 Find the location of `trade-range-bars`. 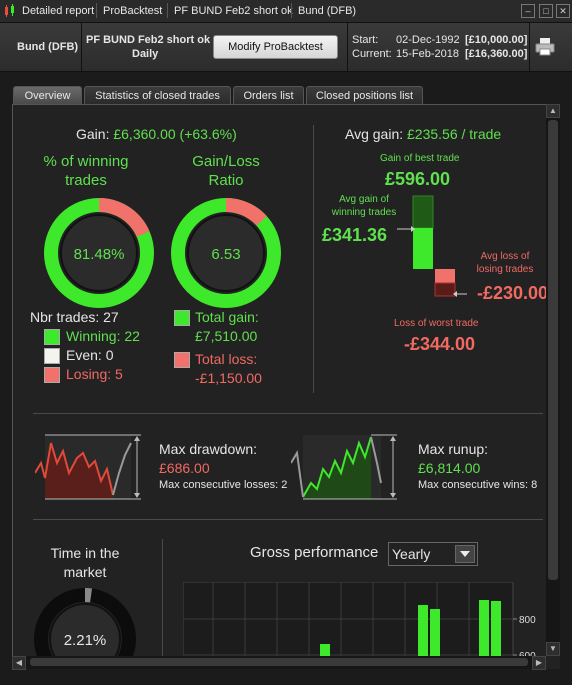

trade-range-bars is located at coordinates (432, 246).